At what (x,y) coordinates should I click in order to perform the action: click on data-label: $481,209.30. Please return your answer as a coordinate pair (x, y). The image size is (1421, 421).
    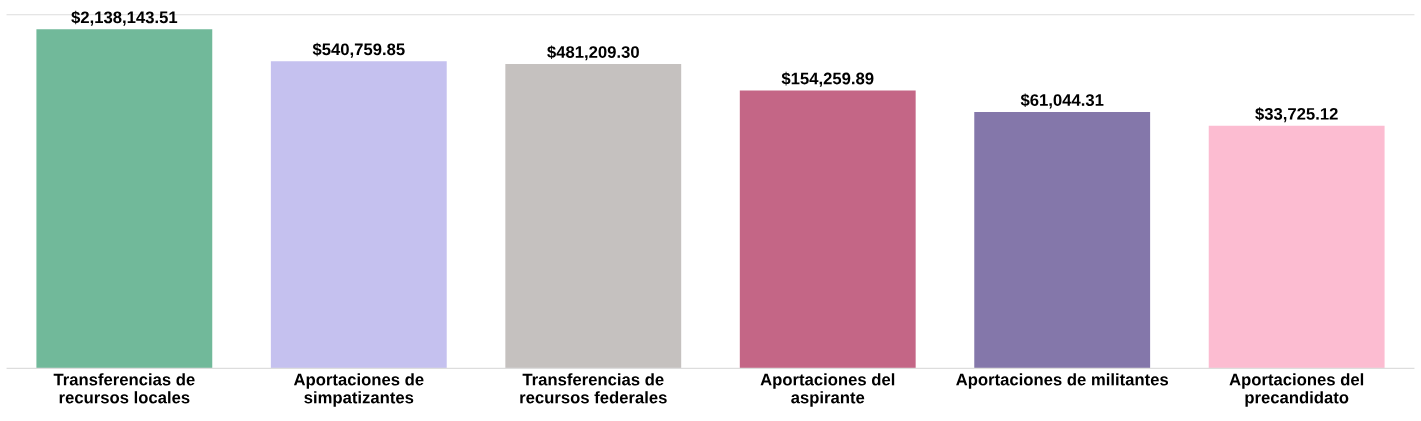
    Looking at the image, I should click on (593, 53).